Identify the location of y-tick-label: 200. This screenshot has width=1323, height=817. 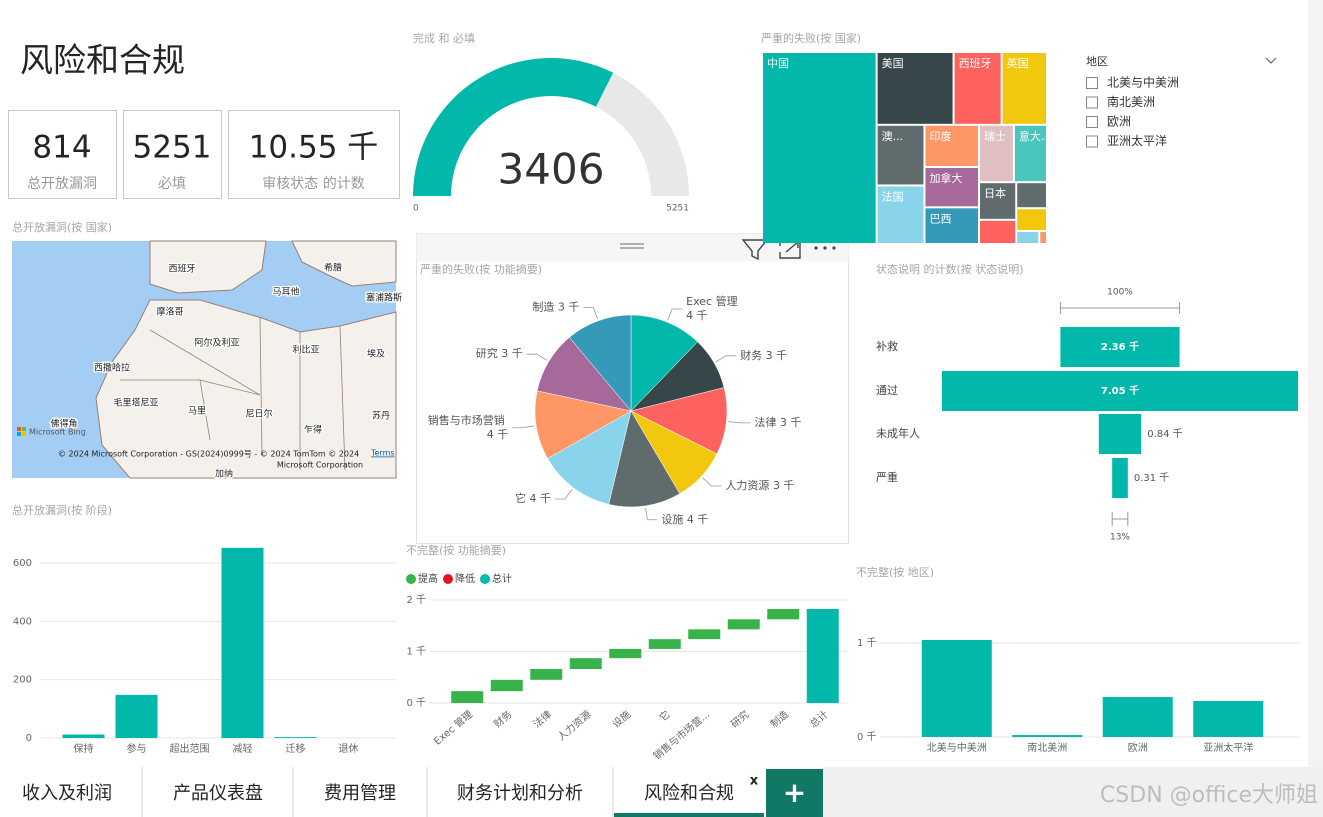
(22, 680).